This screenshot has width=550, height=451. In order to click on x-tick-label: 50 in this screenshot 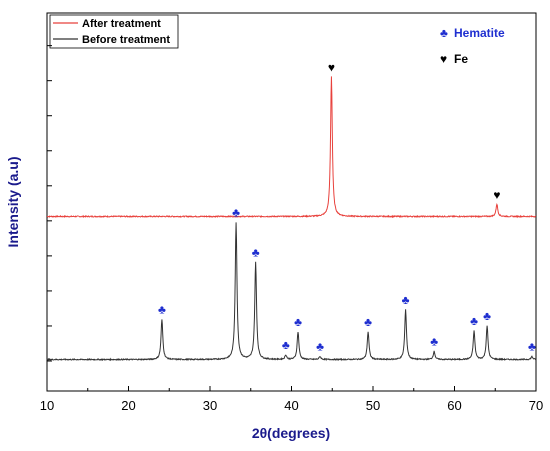, I will do `click(373, 405)`.